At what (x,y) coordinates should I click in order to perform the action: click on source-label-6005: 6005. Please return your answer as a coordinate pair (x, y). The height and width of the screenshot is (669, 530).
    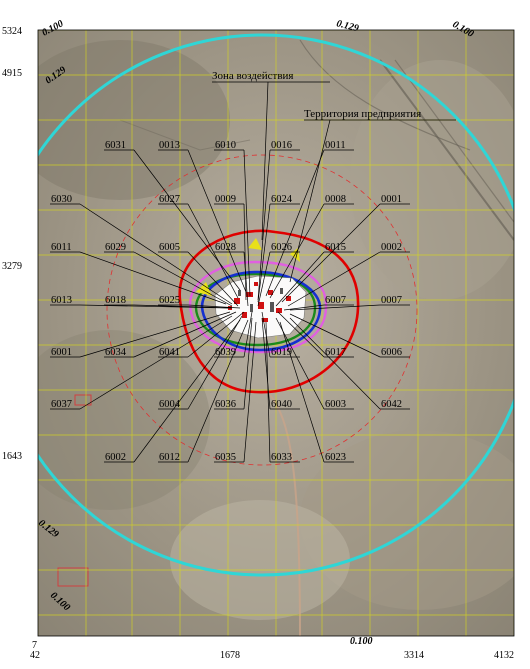
    Looking at the image, I should click on (169, 247).